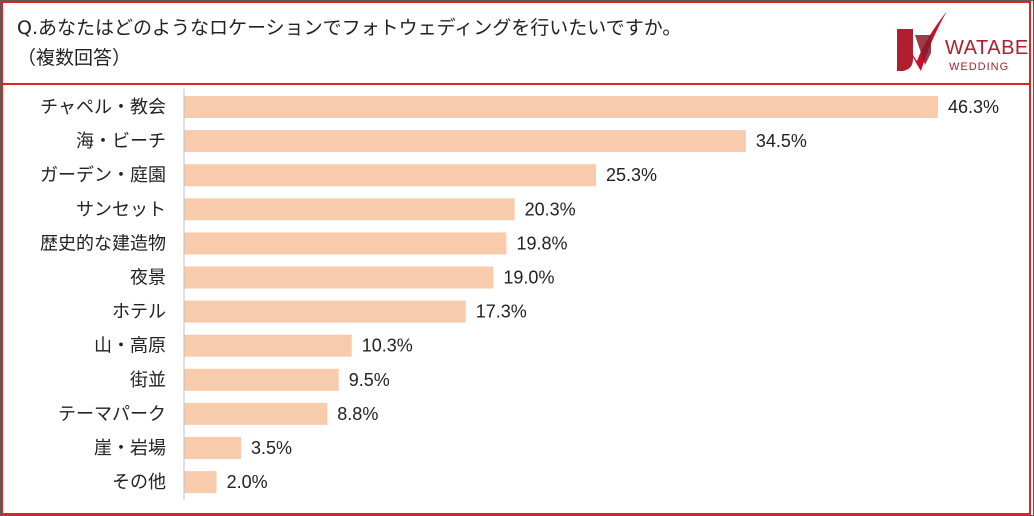 This screenshot has height=516, width=1034. I want to click on category-label: その他, so click(139, 482).